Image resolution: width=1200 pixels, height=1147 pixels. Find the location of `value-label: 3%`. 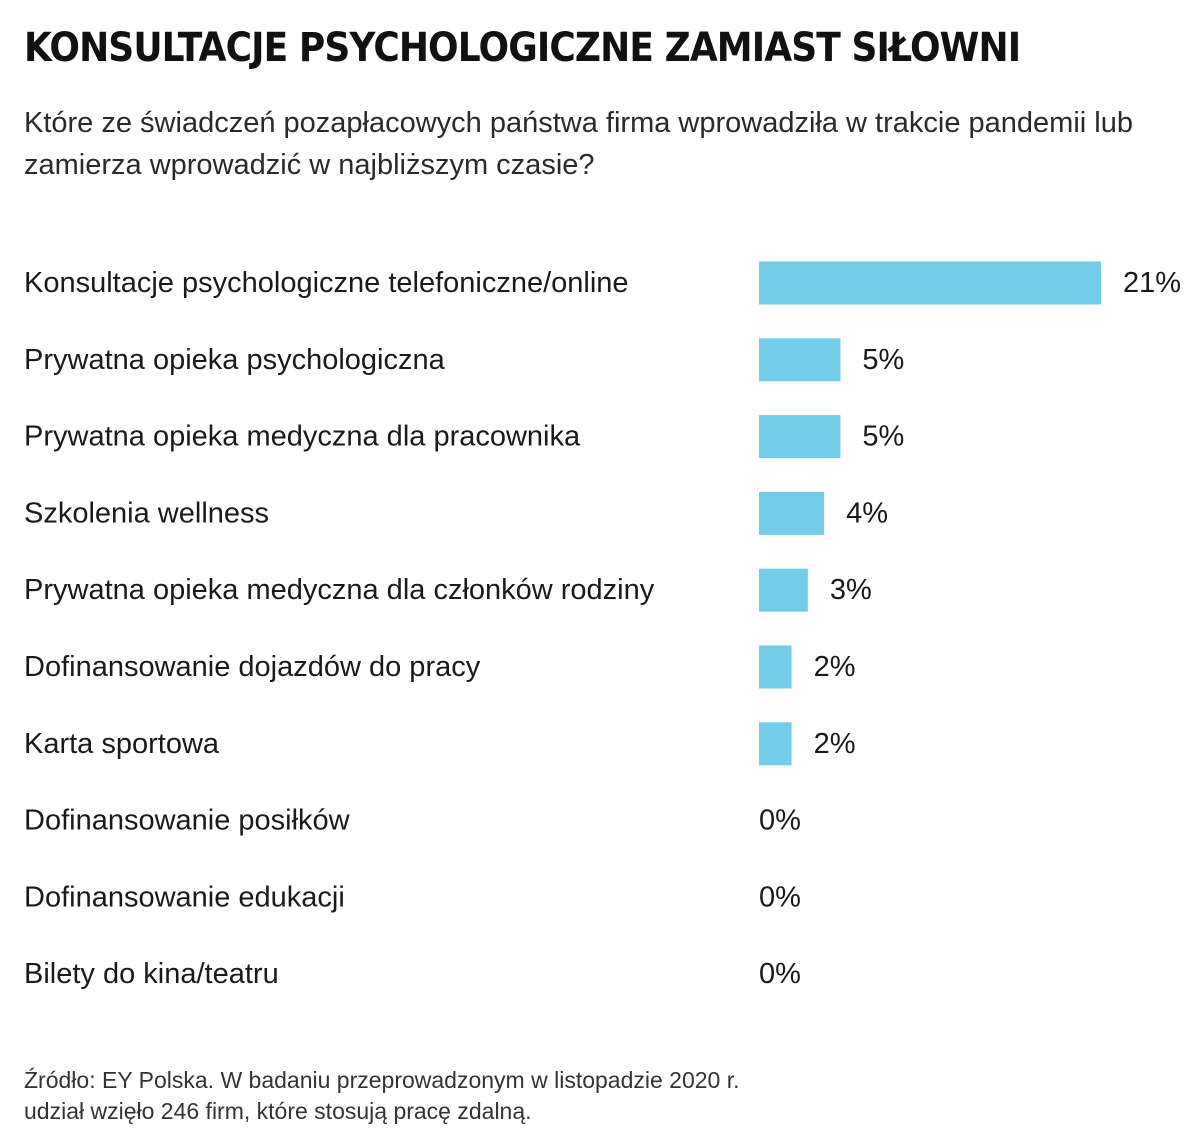

value-label: 3% is located at coordinates (851, 590).